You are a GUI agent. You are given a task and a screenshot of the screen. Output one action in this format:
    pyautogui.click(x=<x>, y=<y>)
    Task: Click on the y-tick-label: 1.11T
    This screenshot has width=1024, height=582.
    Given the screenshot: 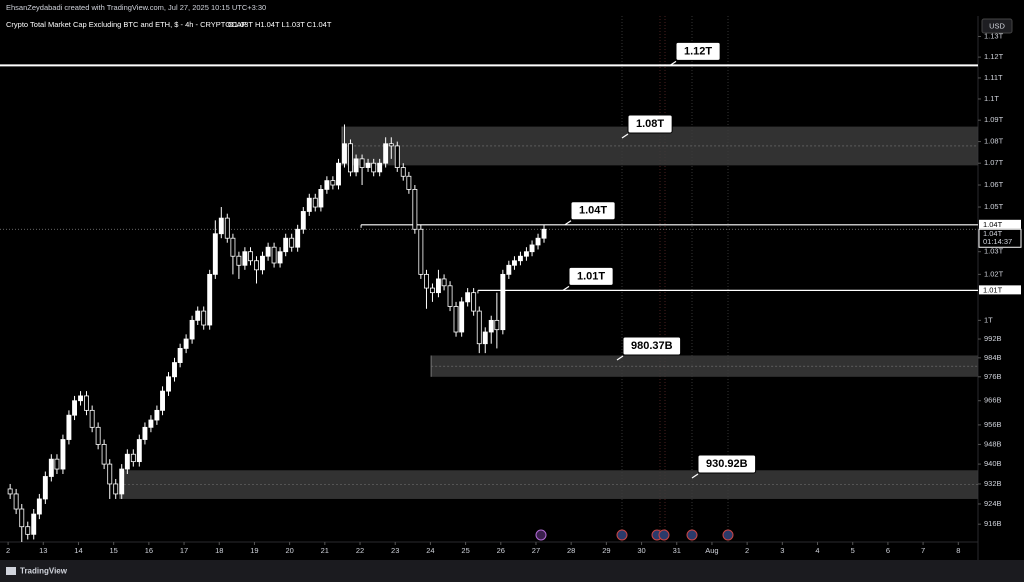 What is the action you would take?
    pyautogui.click(x=993, y=77)
    